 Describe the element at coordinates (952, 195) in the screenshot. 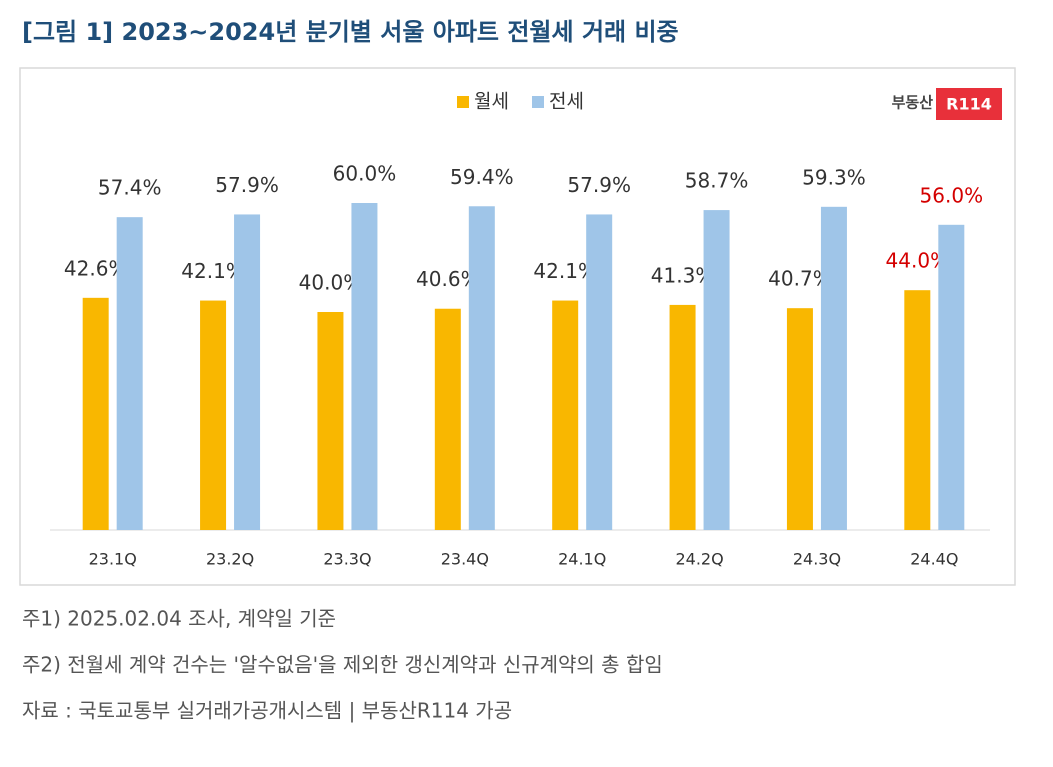

I see `value-label: 56.0%` at that location.